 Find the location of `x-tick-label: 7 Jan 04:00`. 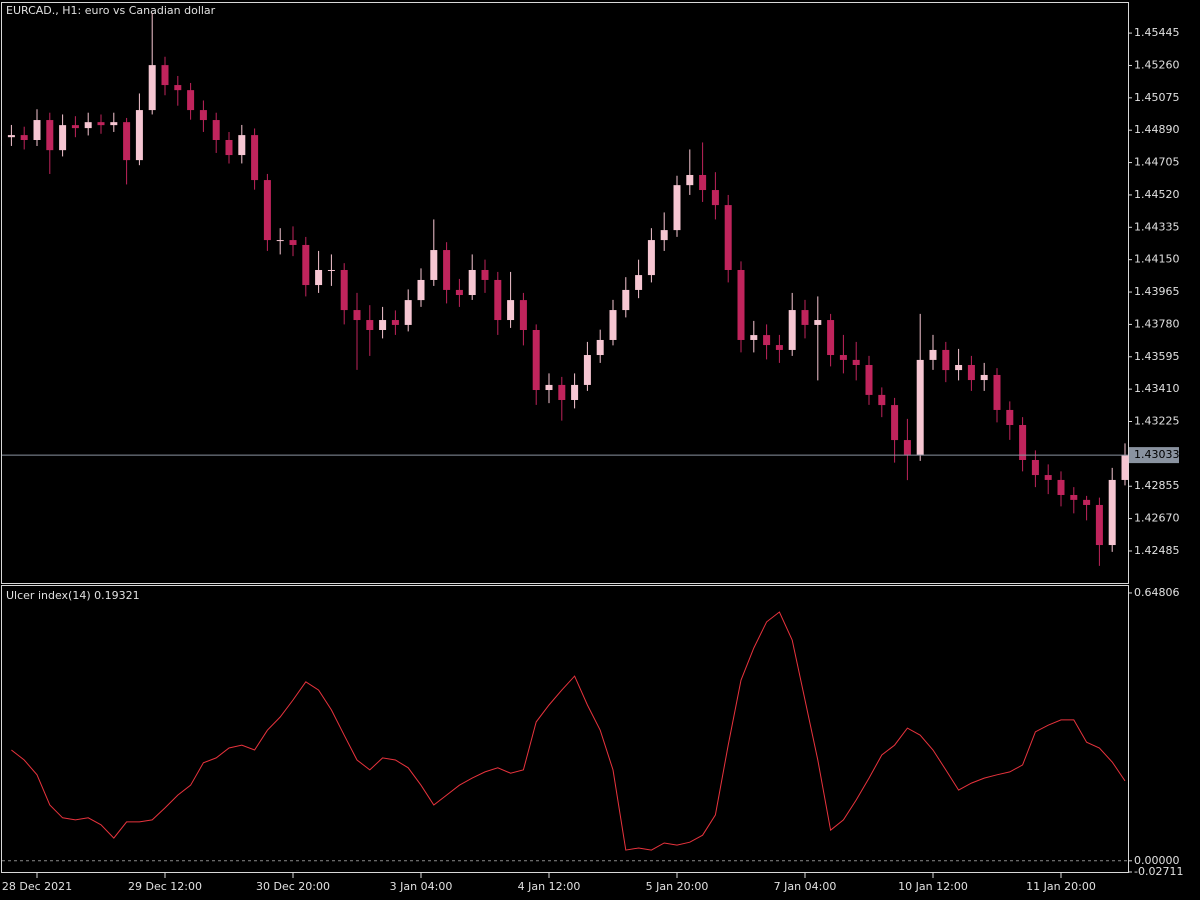

x-tick-label: 7 Jan 04:00 is located at coordinates (805, 886).